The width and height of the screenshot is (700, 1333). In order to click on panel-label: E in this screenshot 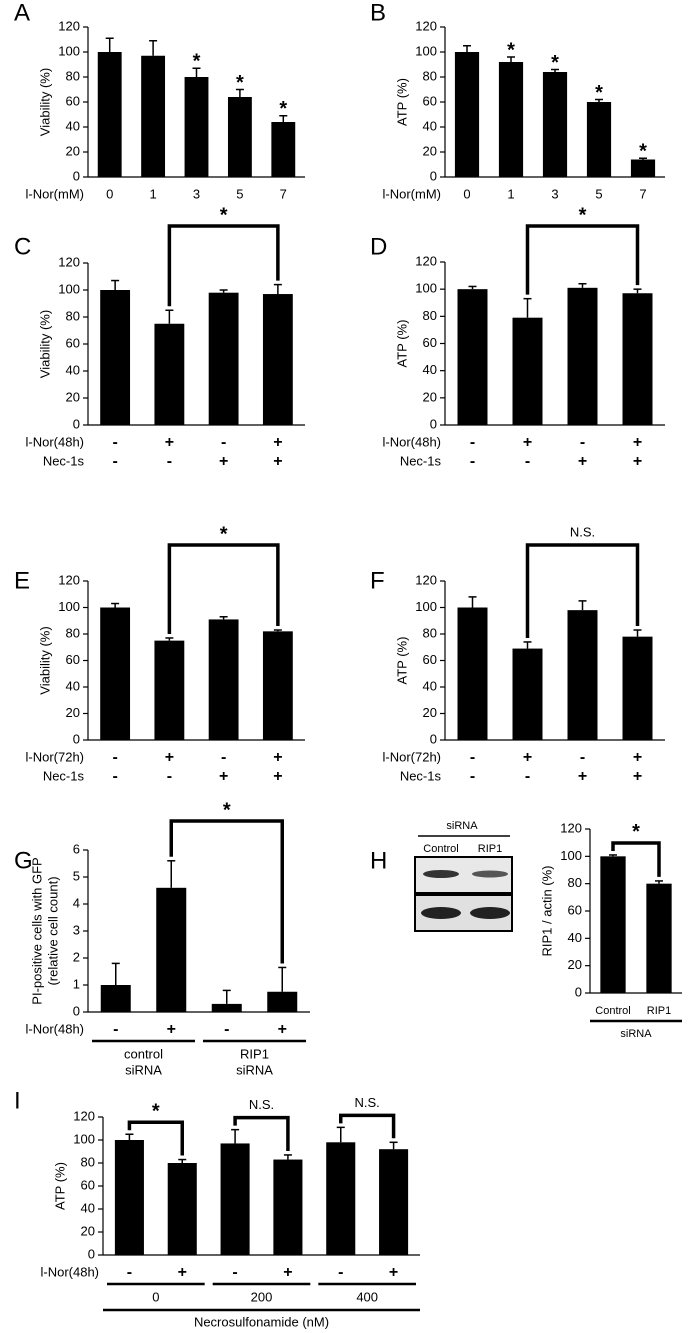, I will do `click(22, 580)`.